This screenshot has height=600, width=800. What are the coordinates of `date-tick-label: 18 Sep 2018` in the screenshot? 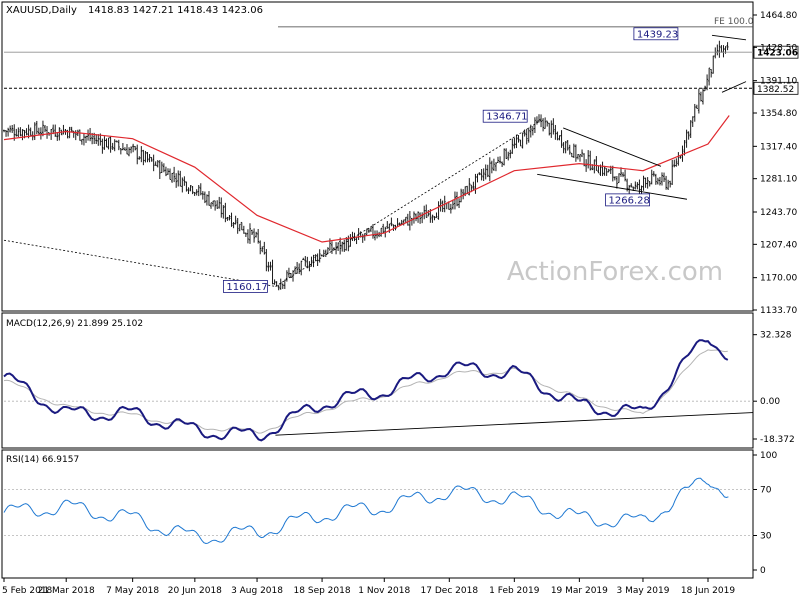 It's located at (322, 591).